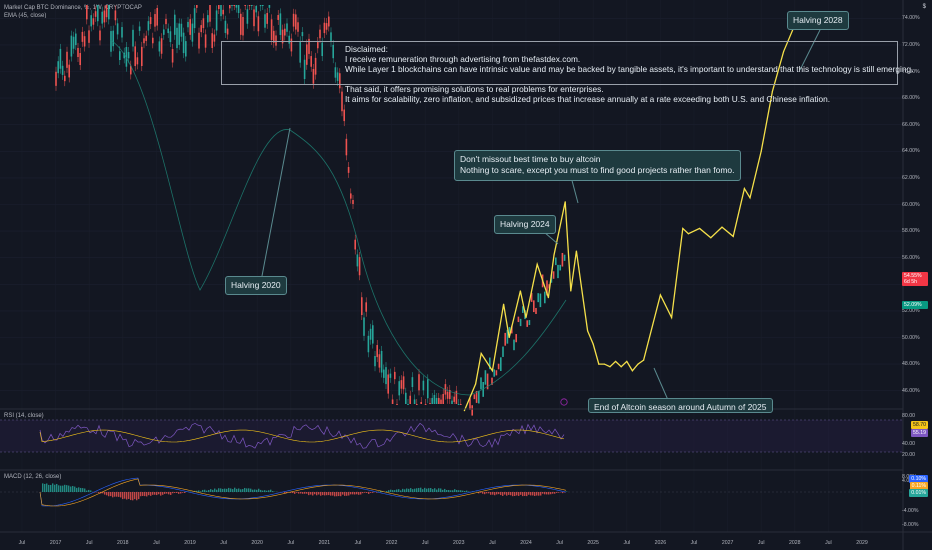  Describe the element at coordinates (911, 18) in the screenshot. I see `price-tick: 74.00%` at that location.